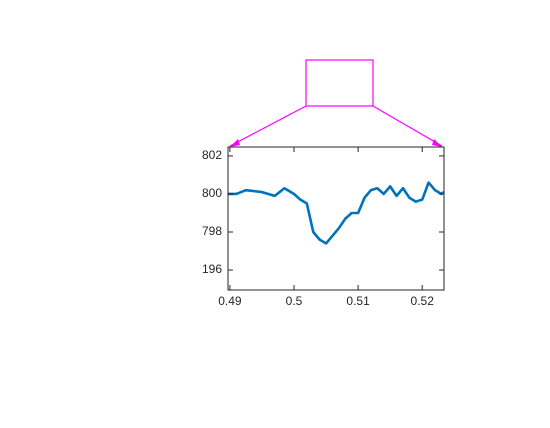 The image size is (550, 428). Describe the element at coordinates (212, 193) in the screenshot. I see `y-tick-label: 800` at that location.